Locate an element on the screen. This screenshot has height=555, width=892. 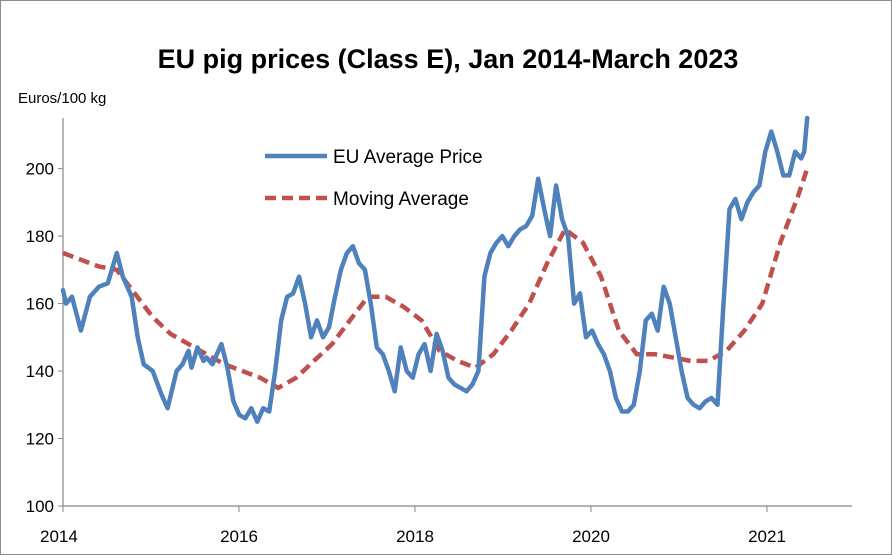
legend: EU Average Price Moving Average is located at coordinates (374, 178).